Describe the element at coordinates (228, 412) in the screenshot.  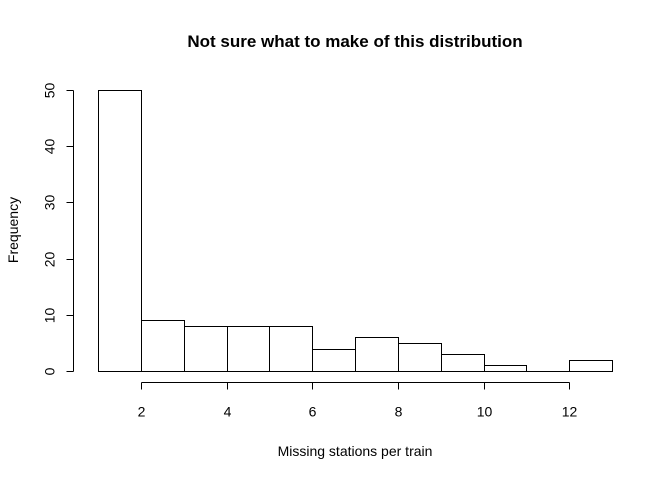
I see `x-tick-label: 4` at that location.